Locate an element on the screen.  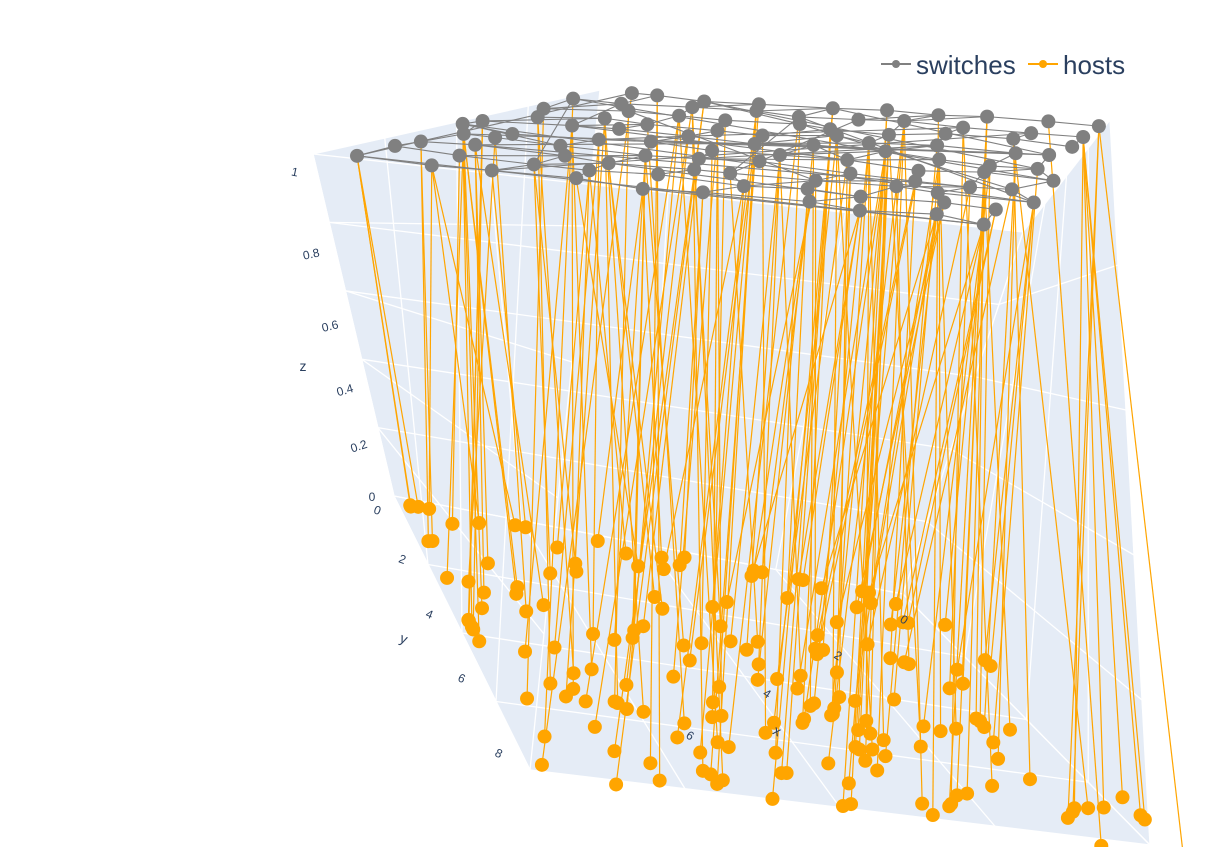
legend-label-switches: switches is located at coordinates (966, 65).